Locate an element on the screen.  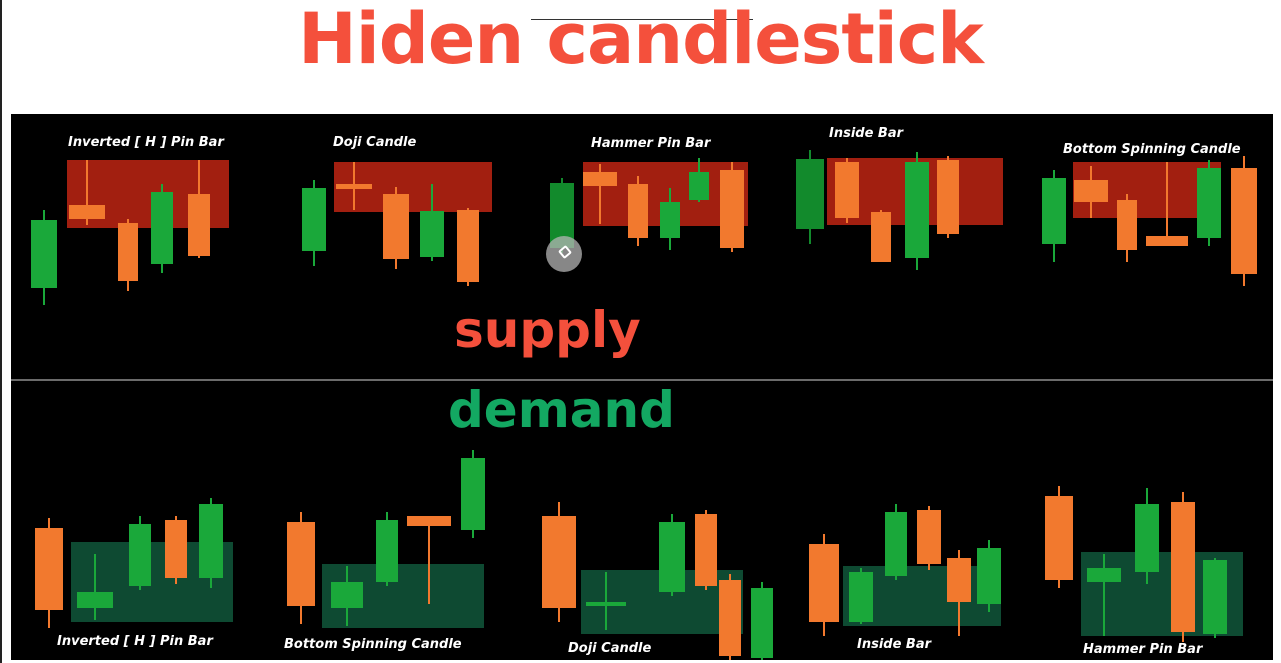
supply-demand-divider is located at coordinates (642, 380).